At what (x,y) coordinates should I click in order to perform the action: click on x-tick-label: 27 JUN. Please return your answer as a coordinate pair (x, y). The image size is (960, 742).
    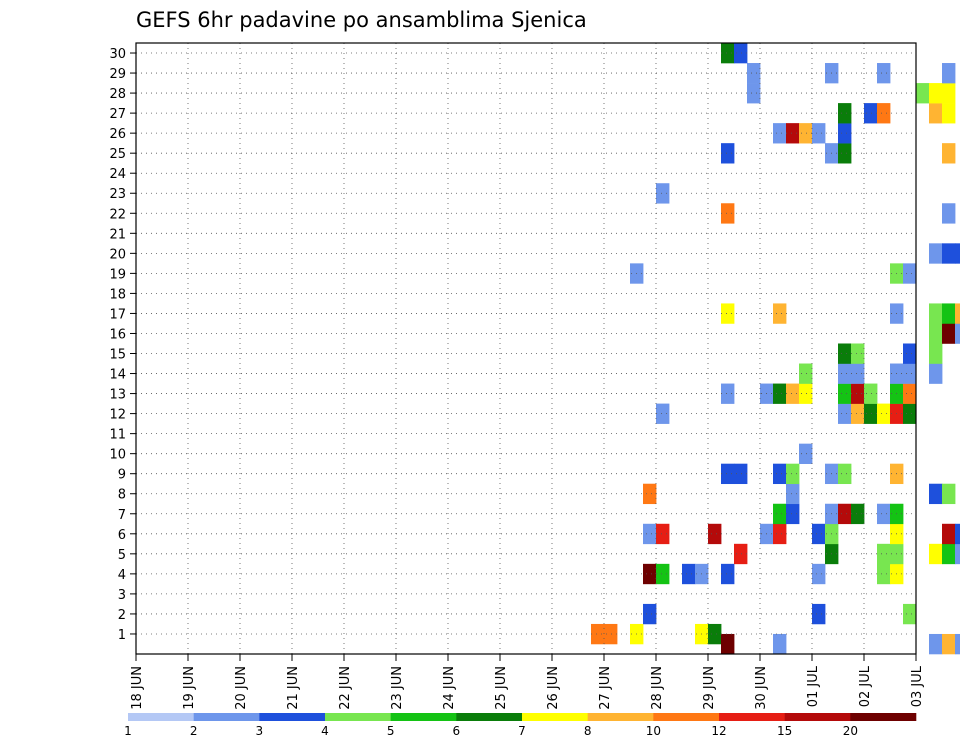
    Looking at the image, I should click on (605, 688).